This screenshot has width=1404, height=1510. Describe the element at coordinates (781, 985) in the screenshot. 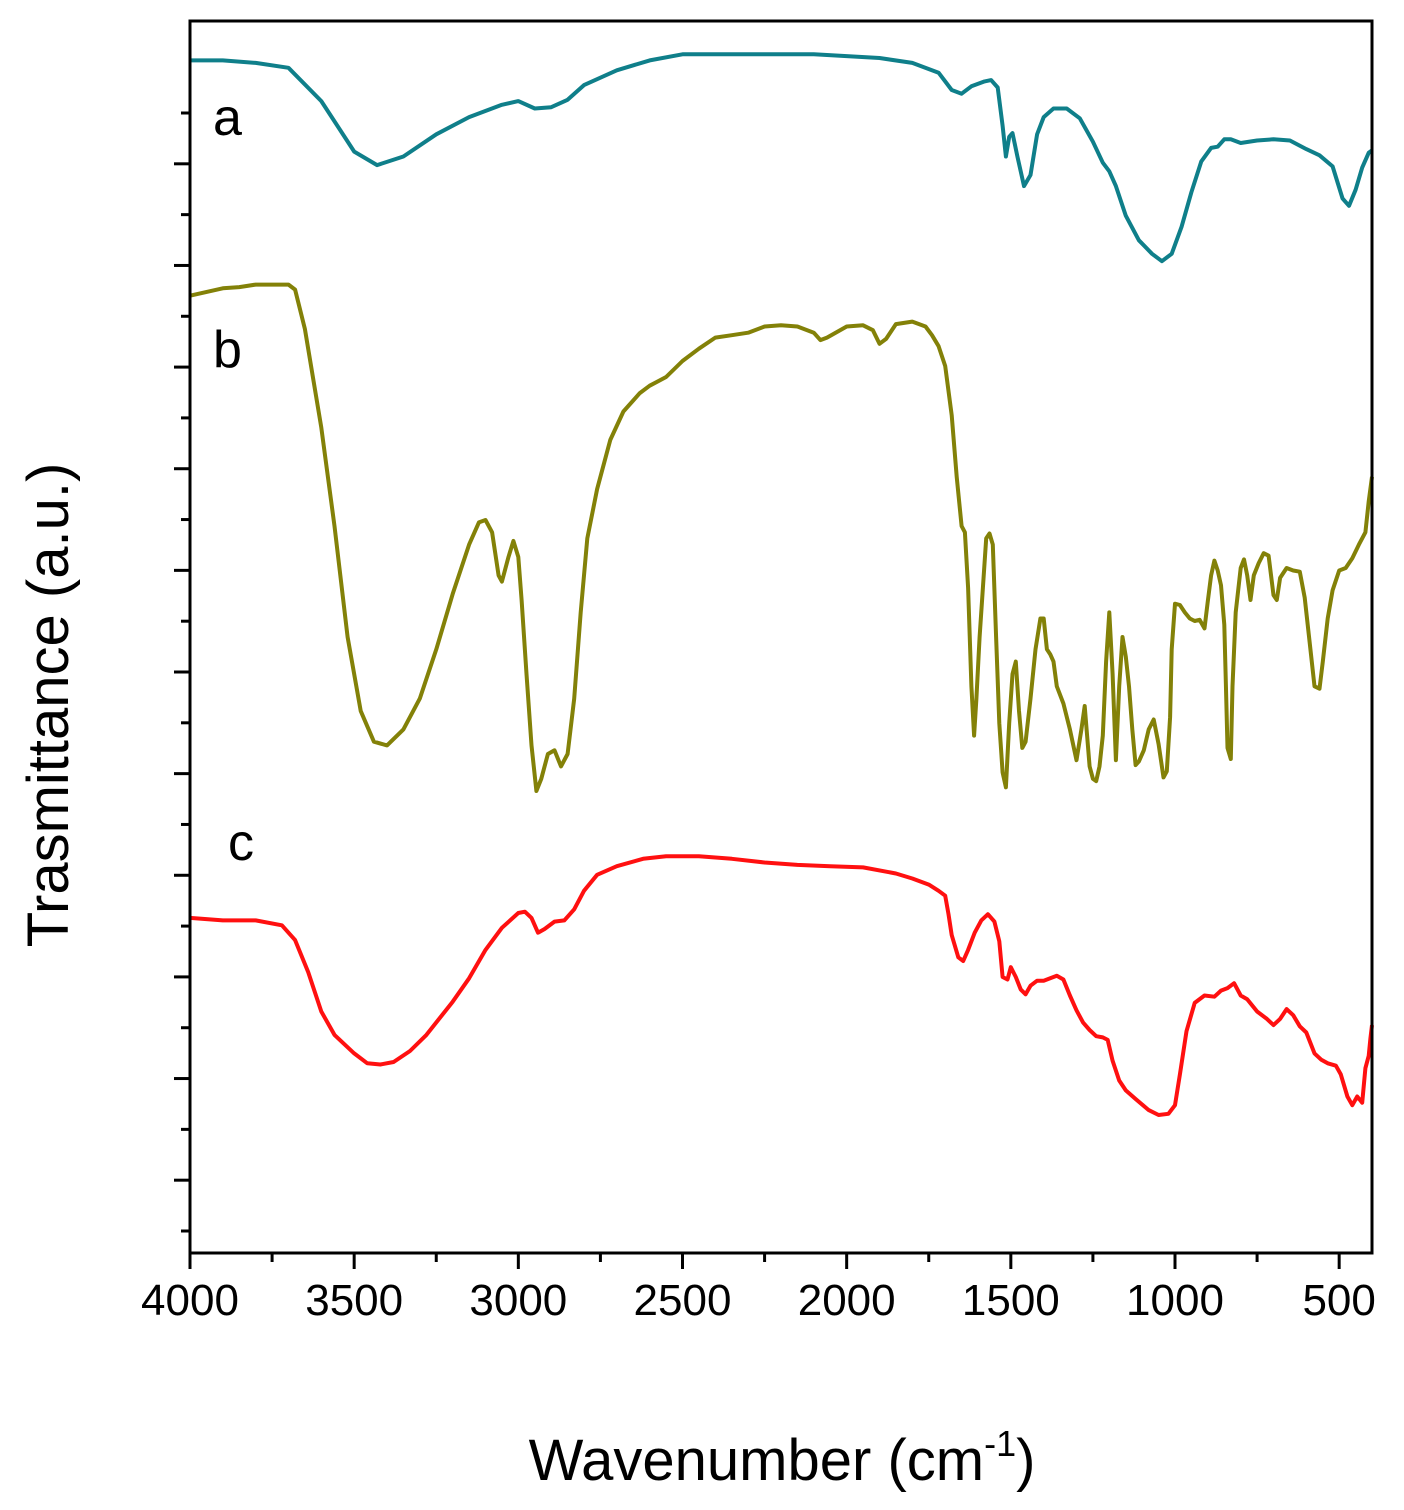

I see `series-line-c` at that location.